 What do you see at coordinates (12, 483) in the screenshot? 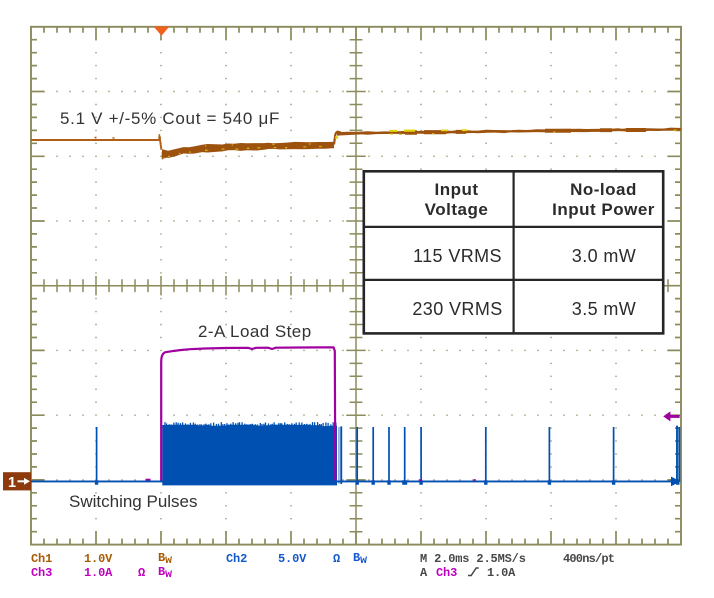
I see `svg-text: 1` at bounding box center [12, 483].